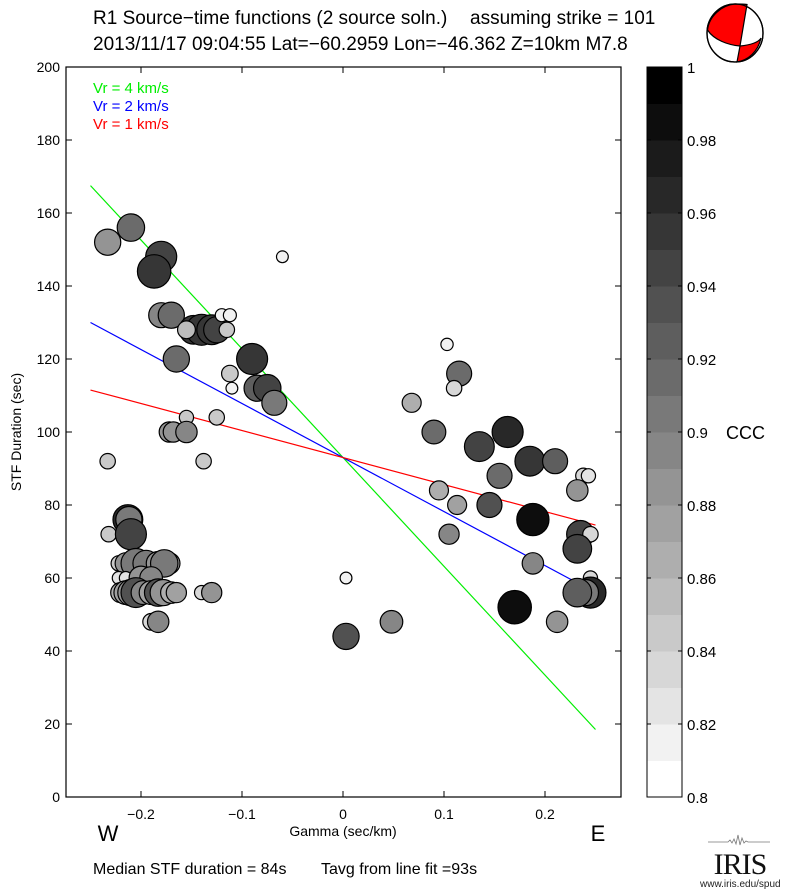 The image size is (785, 890). What do you see at coordinates (701, 287) in the screenshot?
I see `colorbar-tick-label: 0.94` at bounding box center [701, 287].